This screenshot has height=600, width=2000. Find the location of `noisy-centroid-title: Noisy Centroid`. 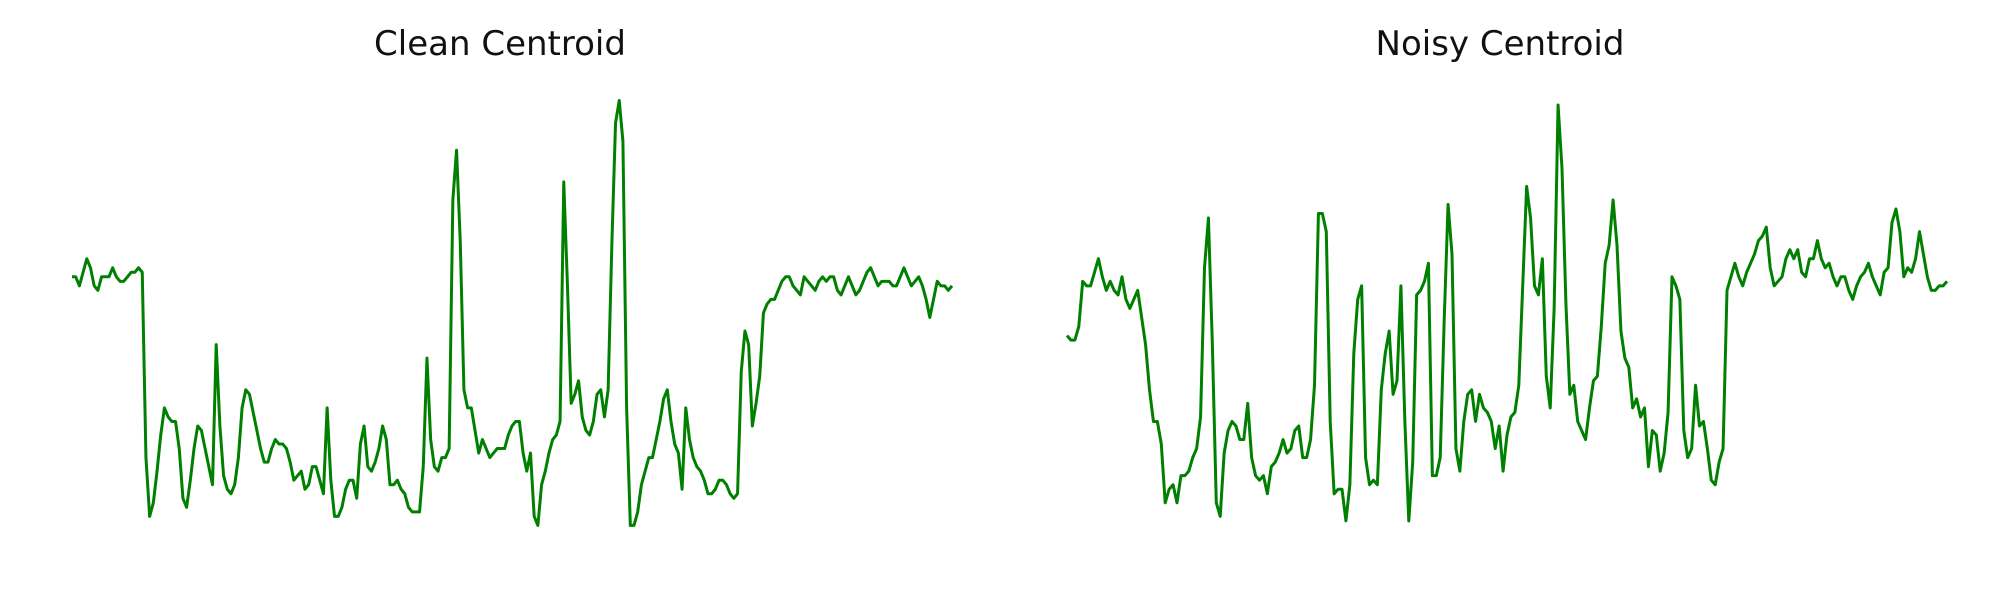

noisy-centroid-title: Noisy Centroid is located at coordinates (1500, 44).